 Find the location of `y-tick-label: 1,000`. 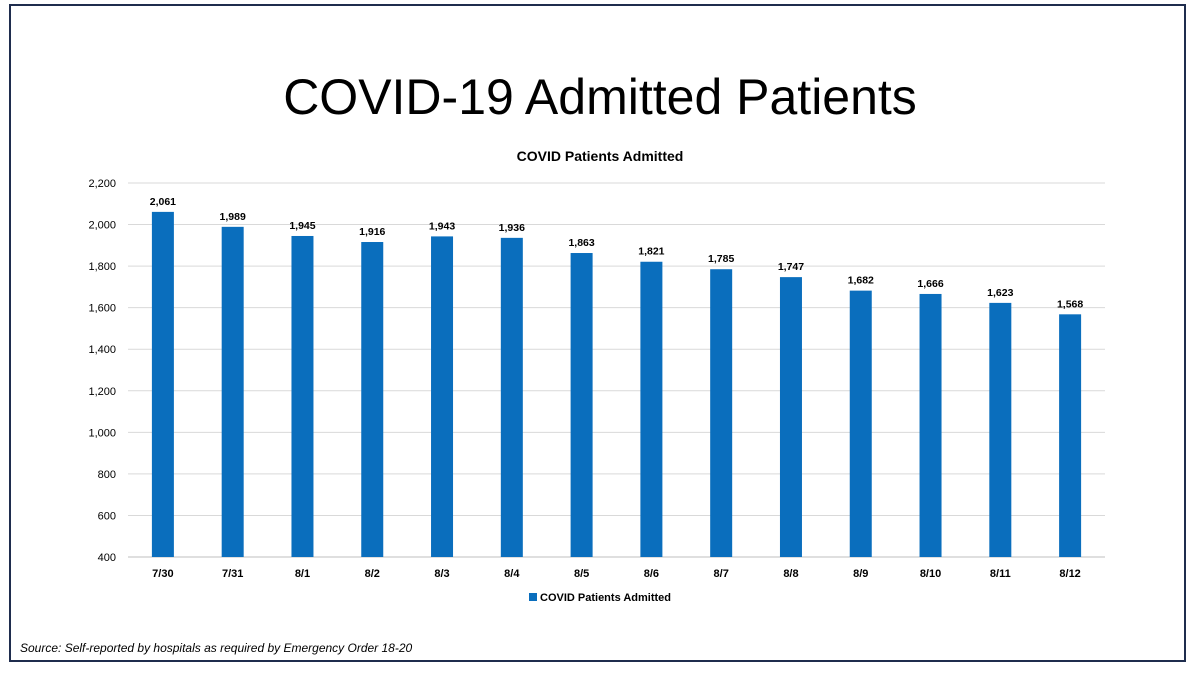

y-tick-label: 1,000 is located at coordinates (102, 433).